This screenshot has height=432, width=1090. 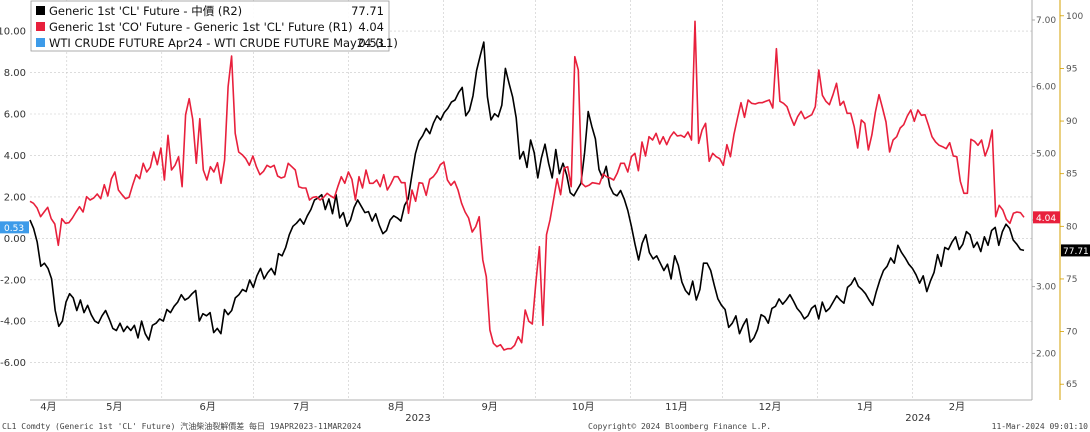 What do you see at coordinates (545, 234) in the screenshot?
I see `last-value-tags: 0.53 4.04 77.71` at bounding box center [545, 234].